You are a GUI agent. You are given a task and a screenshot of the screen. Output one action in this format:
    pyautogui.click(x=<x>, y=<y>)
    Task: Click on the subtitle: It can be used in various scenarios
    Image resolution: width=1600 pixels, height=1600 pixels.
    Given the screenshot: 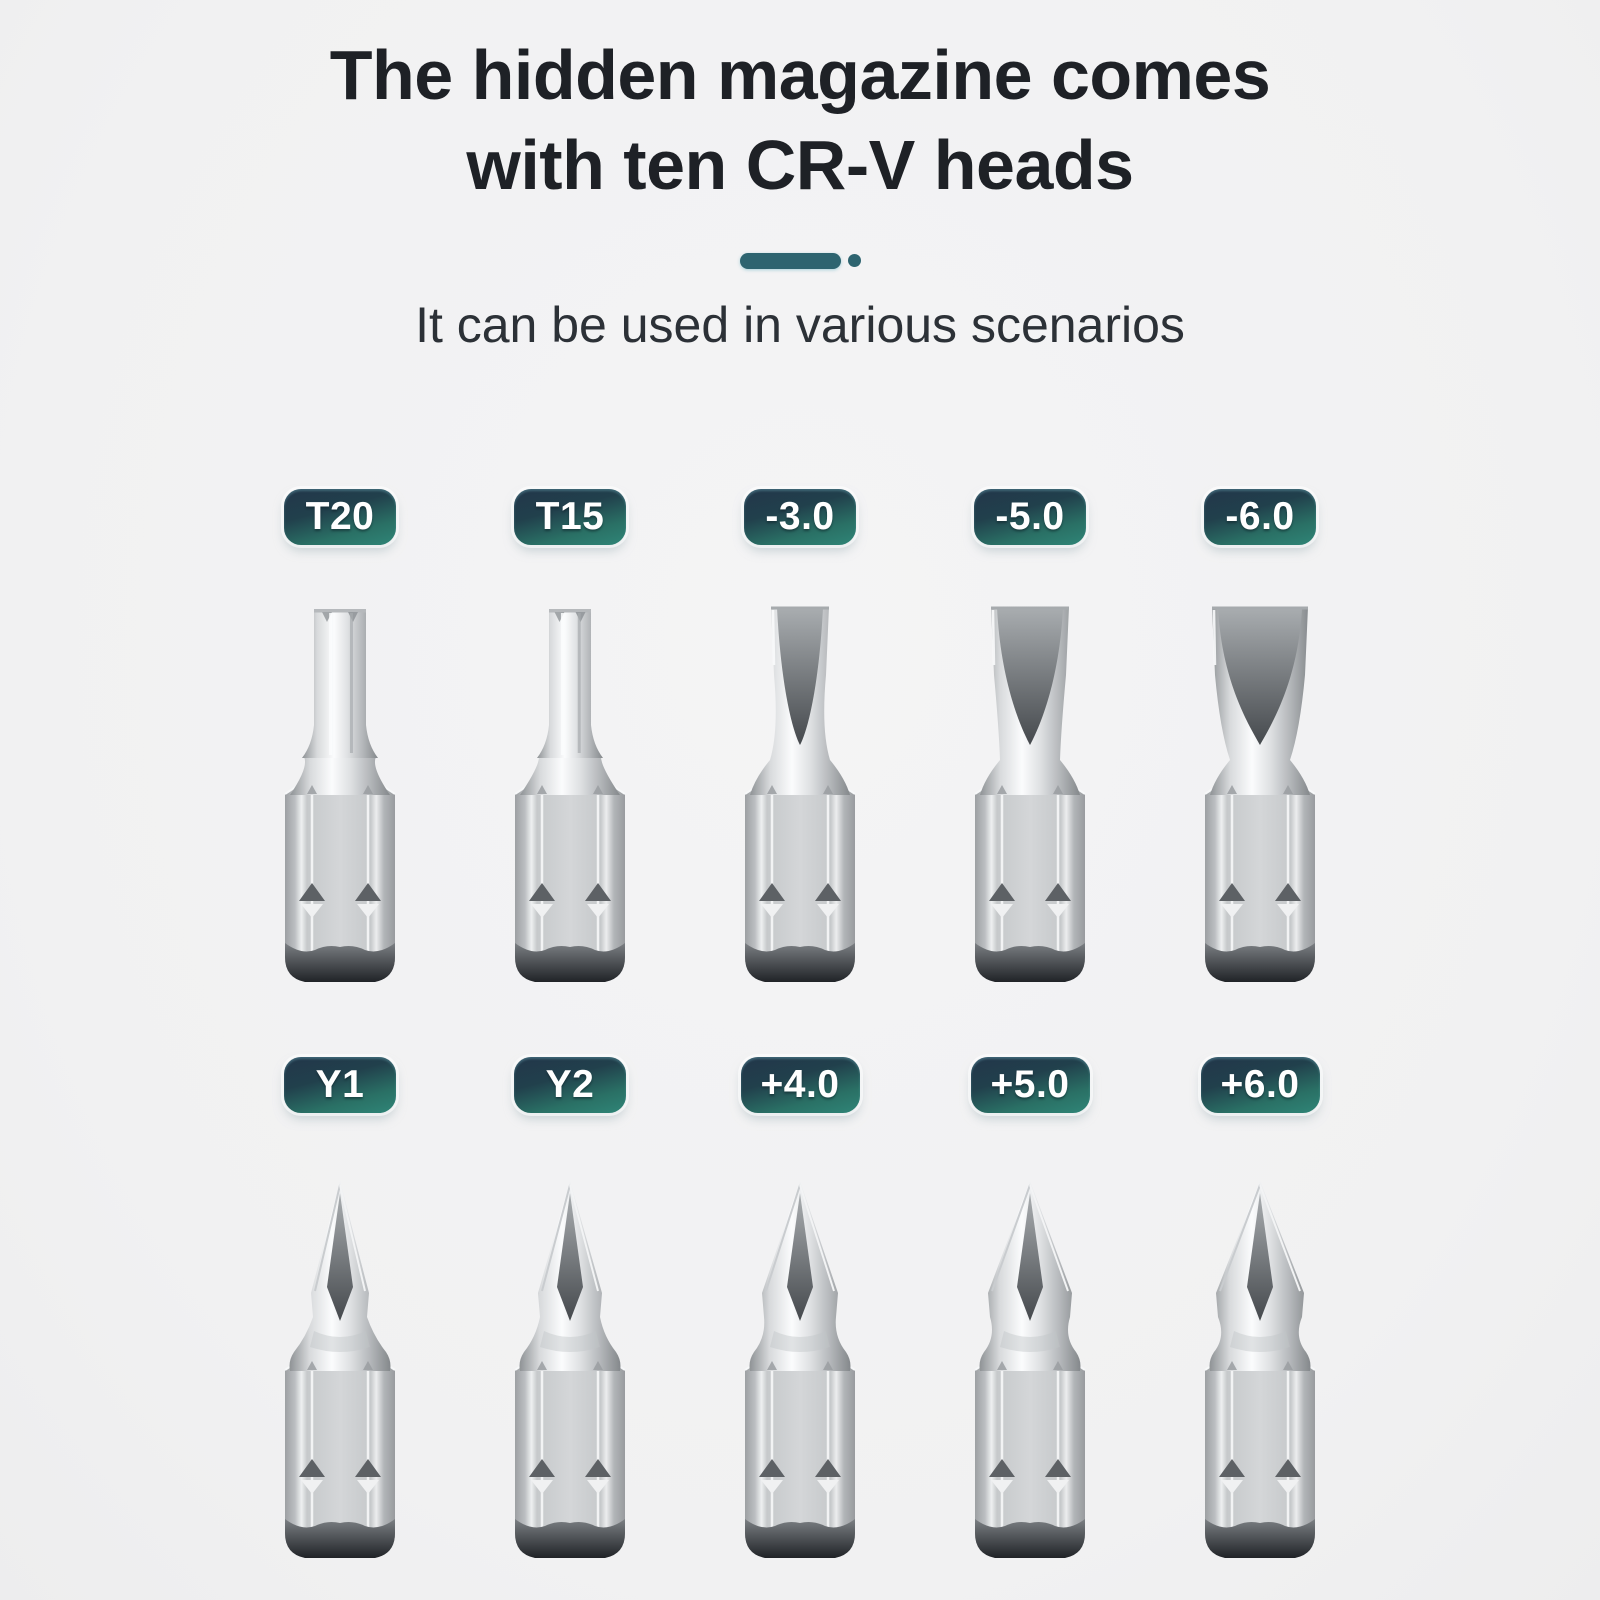 What is the action you would take?
    pyautogui.click(x=800, y=325)
    